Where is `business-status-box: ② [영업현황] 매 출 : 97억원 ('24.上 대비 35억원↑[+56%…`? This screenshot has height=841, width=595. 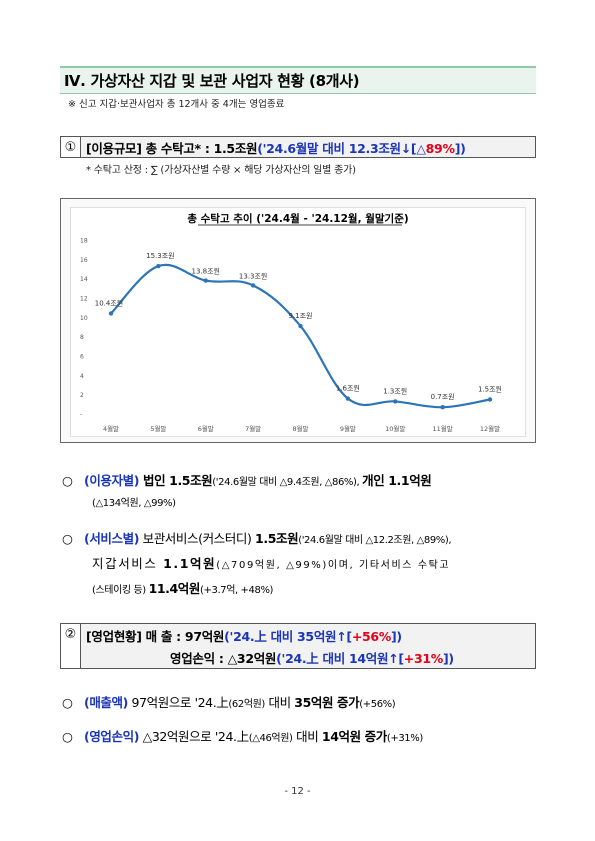 business-status-box: ② [영업현황] 매 출 : 97억원 ('24.上 대비 35억원↑[+56%… is located at coordinates (298, 646).